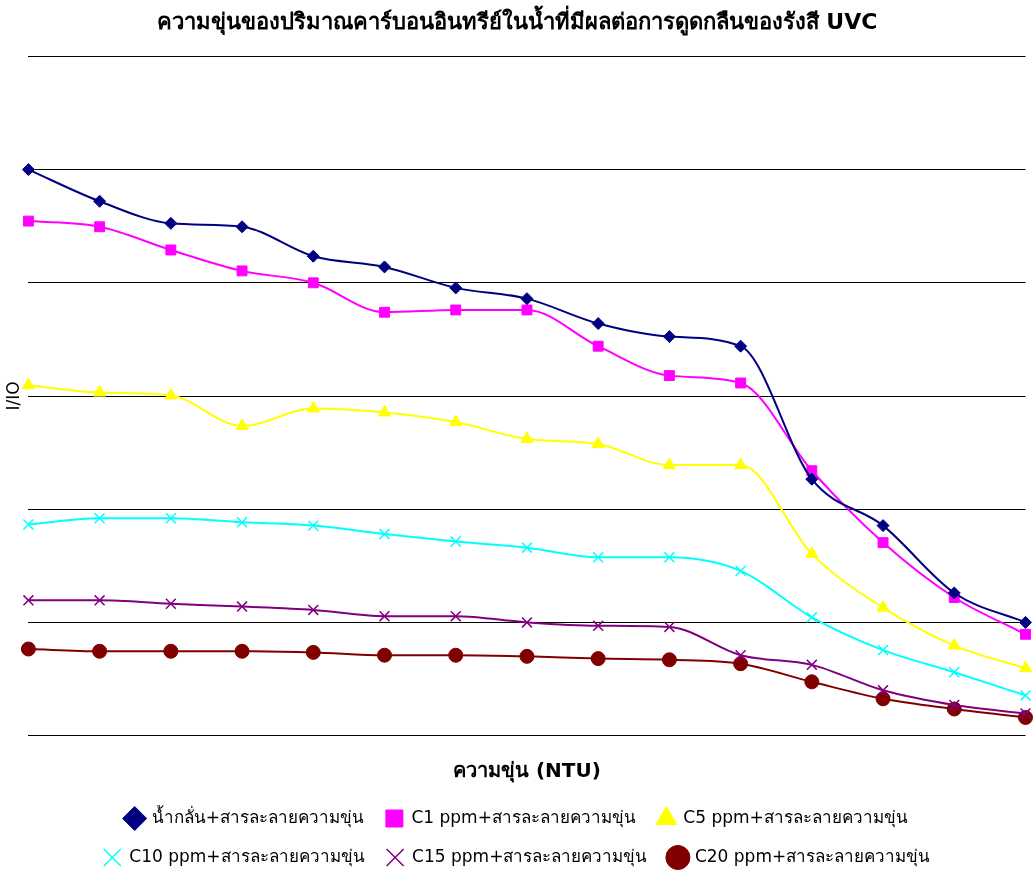 The height and width of the screenshot is (886, 1034). Describe the element at coordinates (812, 856) in the screenshot. I see `legend-label: C20 ppm+สารละลายความขุ่น` at that location.